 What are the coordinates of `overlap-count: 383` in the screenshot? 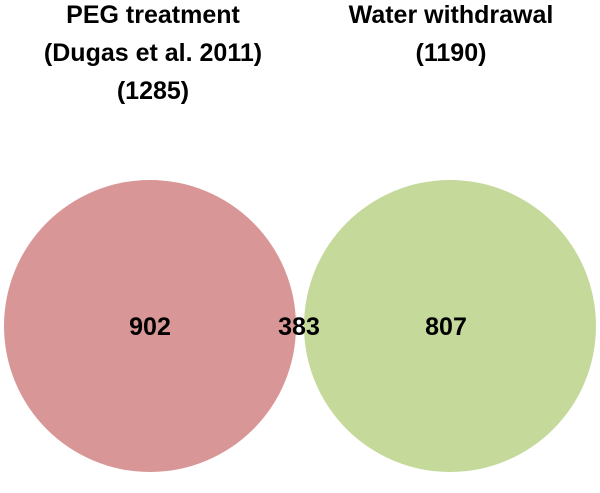 It's located at (299, 327).